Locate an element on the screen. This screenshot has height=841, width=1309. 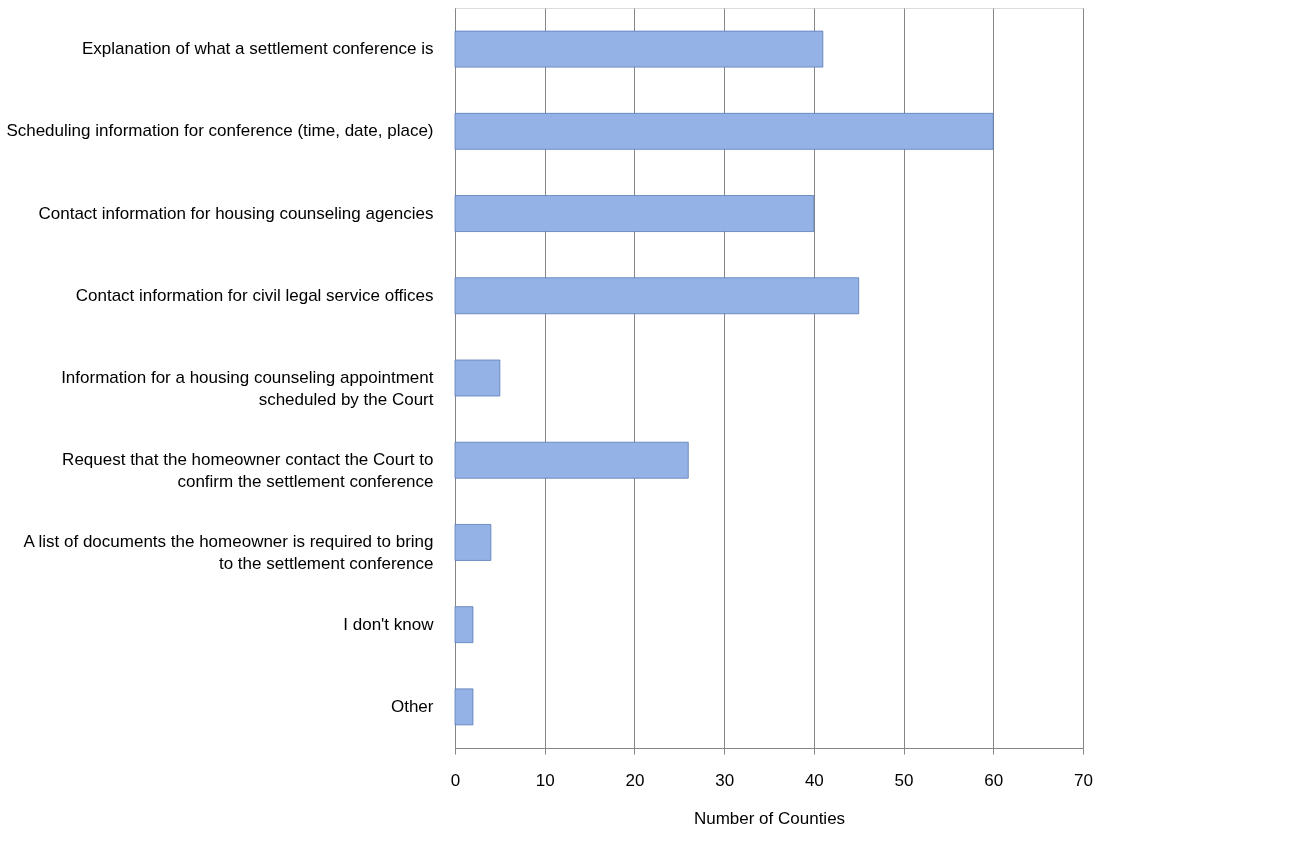
y-tick-label: A list of documents the homeowner is required to bring to the settlement conference is located at coordinates (228, 553).